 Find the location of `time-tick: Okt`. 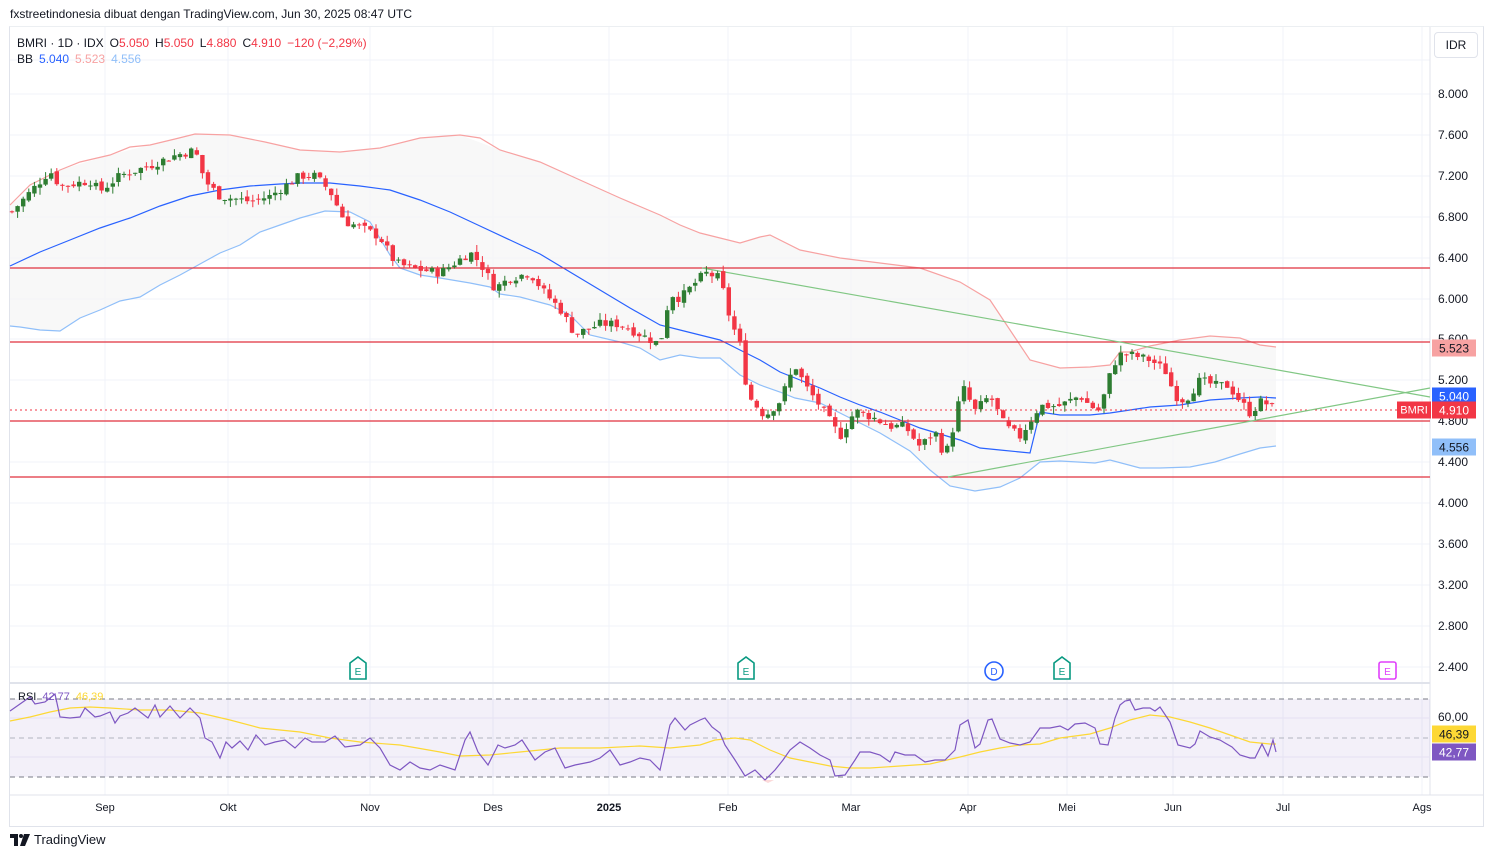

time-tick: Okt is located at coordinates (228, 808).